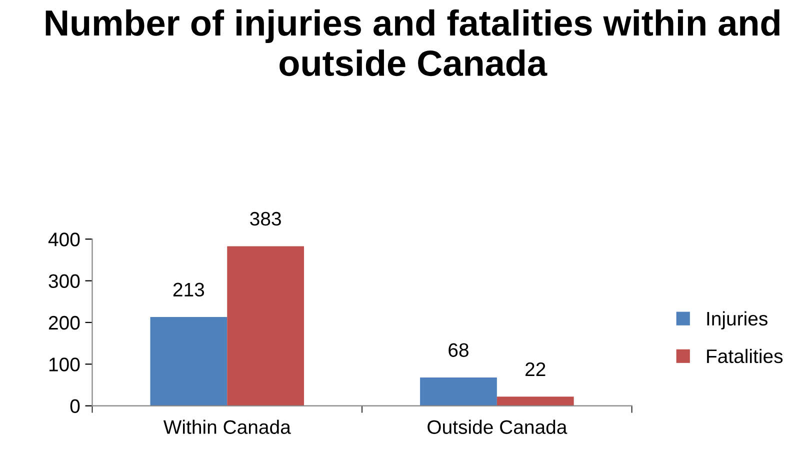 Image resolution: width=809 pixels, height=467 pixels. Describe the element at coordinates (64, 365) in the screenshot. I see `y-tick-label: 100` at that location.